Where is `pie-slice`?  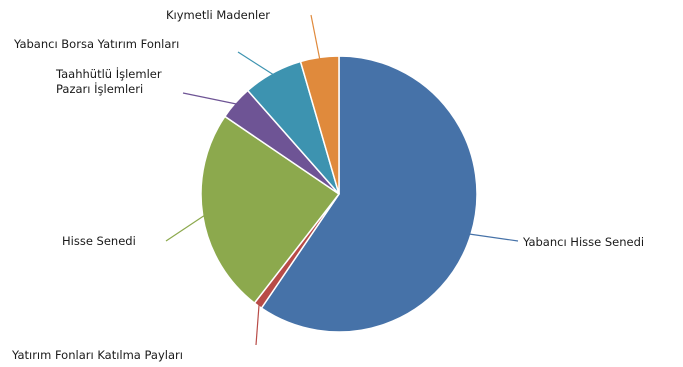
pie-slice is located at coordinates (270, 210).